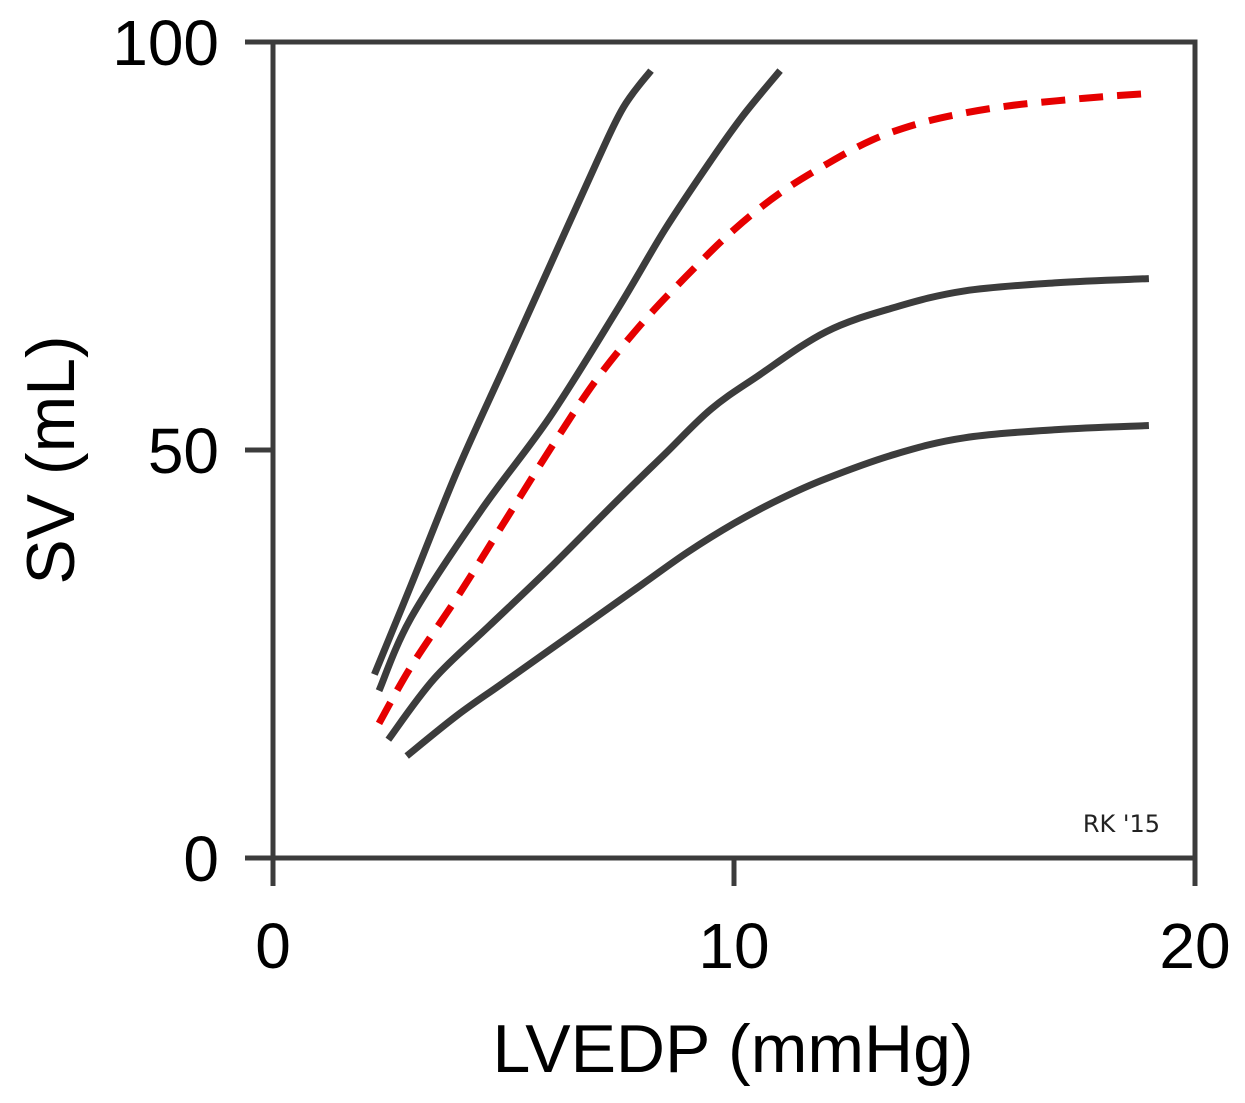 This screenshot has width=1245, height=1103. Describe the element at coordinates (201, 859) in the screenshot. I see `y-tick-label: 0` at that location.